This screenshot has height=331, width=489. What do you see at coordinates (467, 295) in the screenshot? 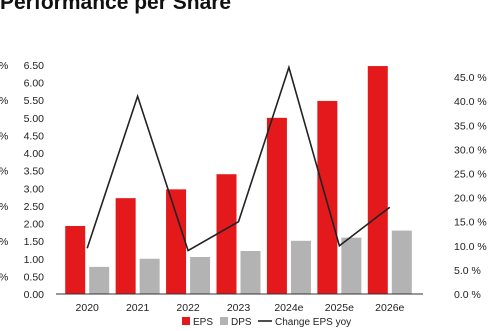
I see `right-axis-tick-label: 0.0 %` at bounding box center [467, 295].